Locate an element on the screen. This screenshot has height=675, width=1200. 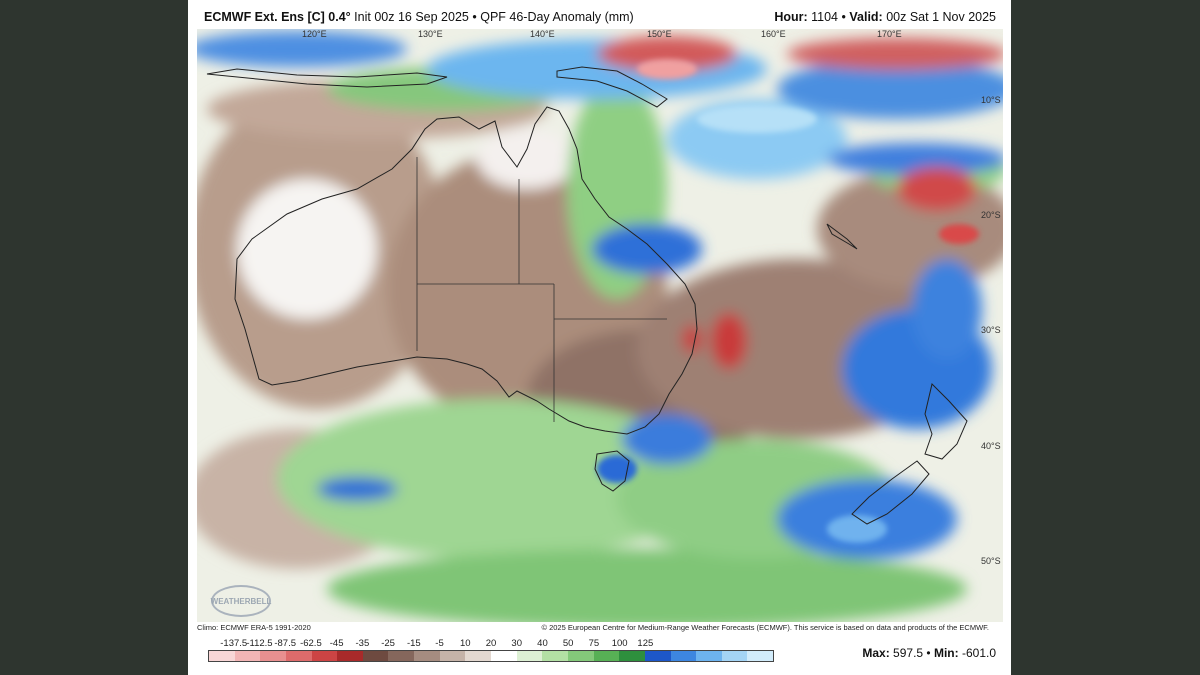
lat-label: 10°S is located at coordinates (991, 100).